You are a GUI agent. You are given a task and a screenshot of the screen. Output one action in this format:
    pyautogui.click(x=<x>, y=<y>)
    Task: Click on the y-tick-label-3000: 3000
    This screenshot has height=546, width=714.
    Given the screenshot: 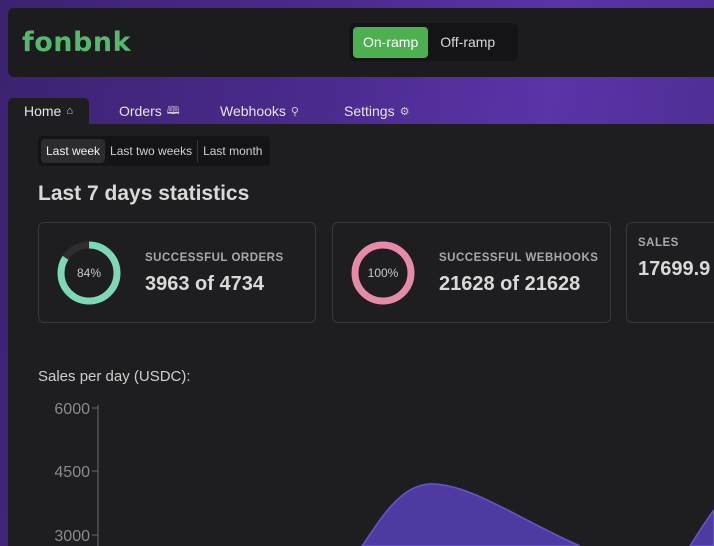 What is the action you would take?
    pyautogui.click(x=72, y=536)
    